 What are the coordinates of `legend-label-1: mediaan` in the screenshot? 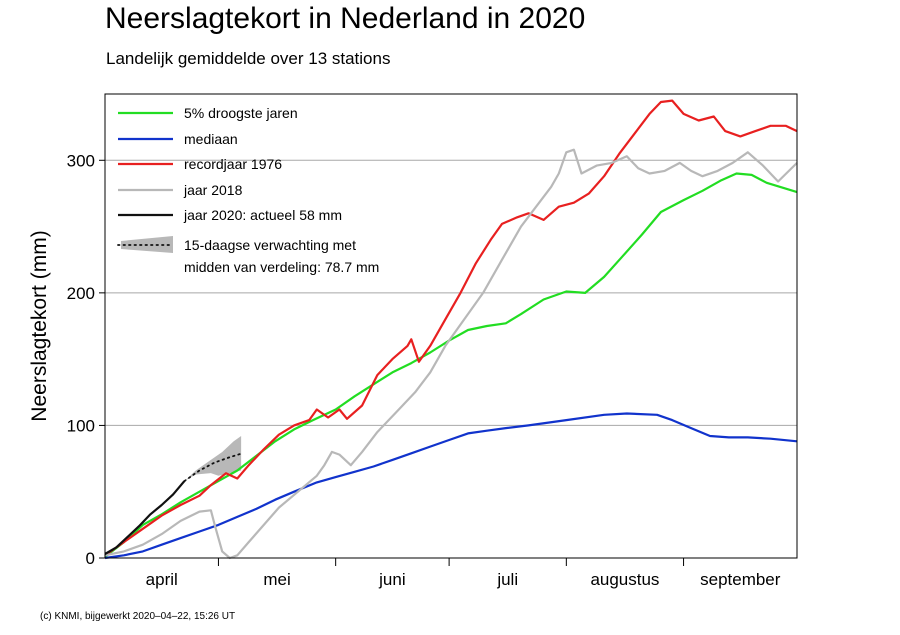 It's located at (211, 139).